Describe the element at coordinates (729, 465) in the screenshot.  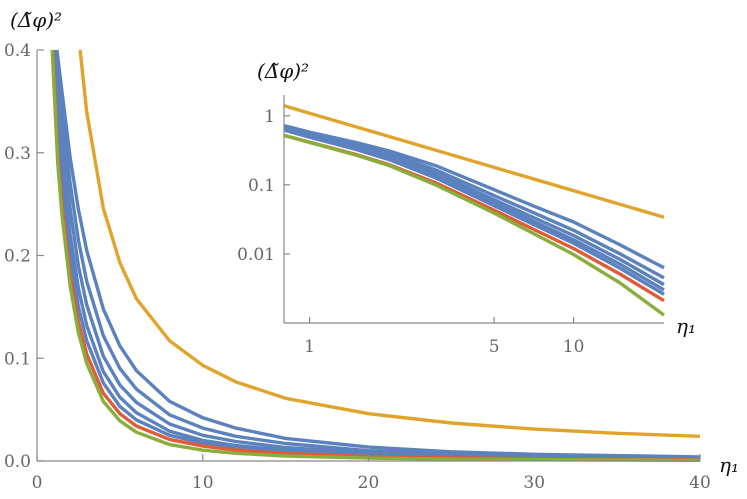
I see `main-x-axis-title: η₁` at that location.